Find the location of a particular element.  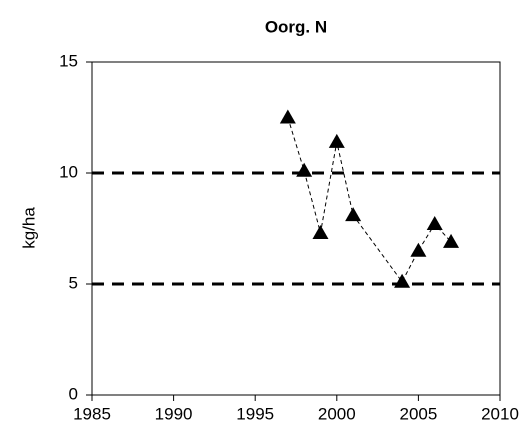

y-tick-label: 10 is located at coordinates (68, 171).